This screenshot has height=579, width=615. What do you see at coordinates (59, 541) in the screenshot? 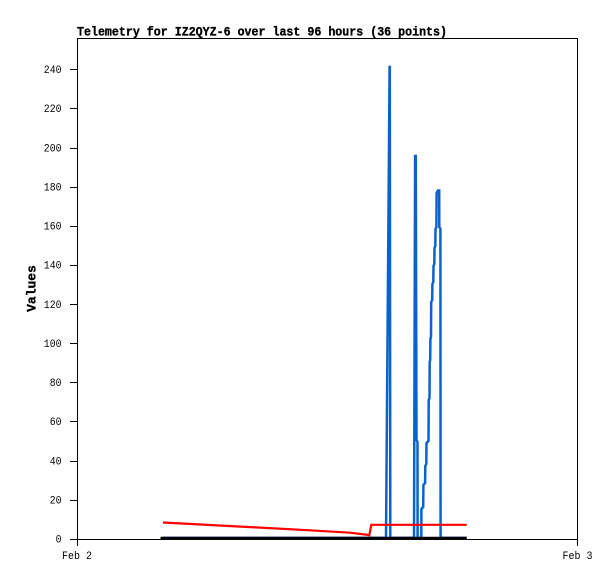
I see `svg-text: 0` at bounding box center [59, 541].